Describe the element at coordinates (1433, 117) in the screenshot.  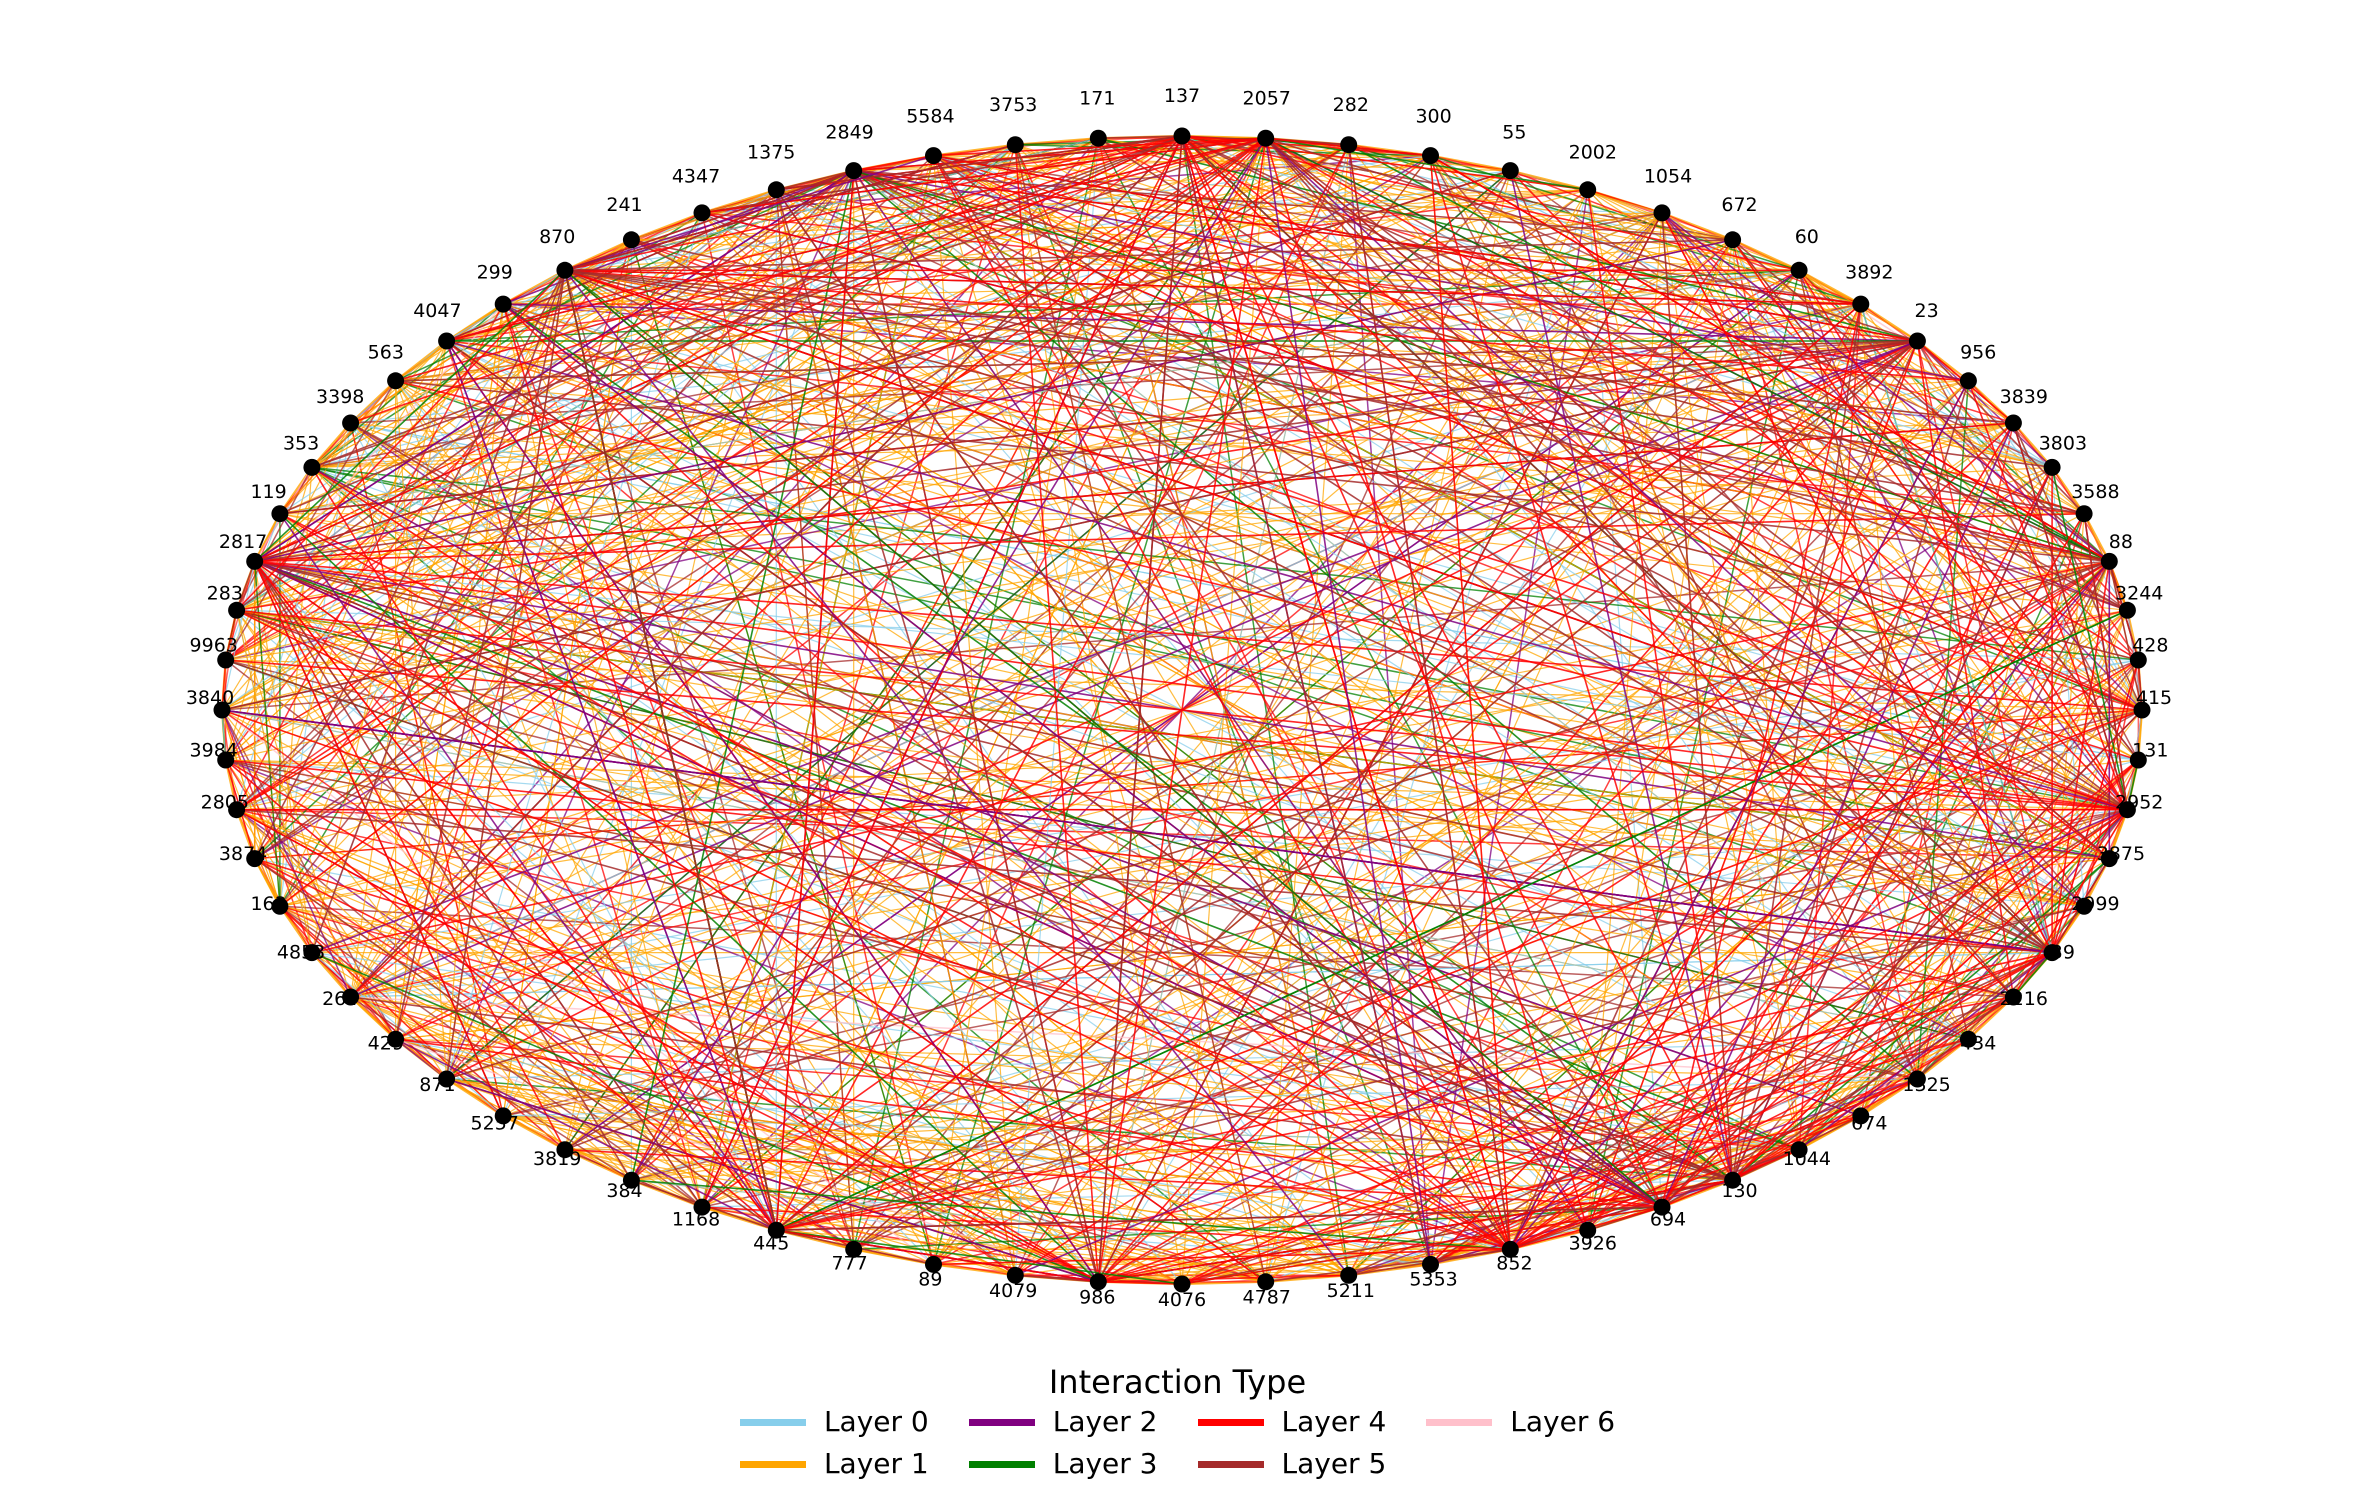
I see `node-label-300: 300` at that location.